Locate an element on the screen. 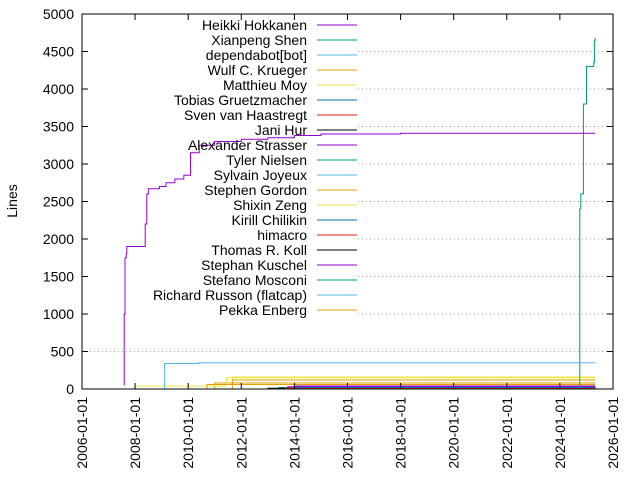 The image size is (640, 480). x-tick-label: 2026-01-01 is located at coordinates (613, 433).